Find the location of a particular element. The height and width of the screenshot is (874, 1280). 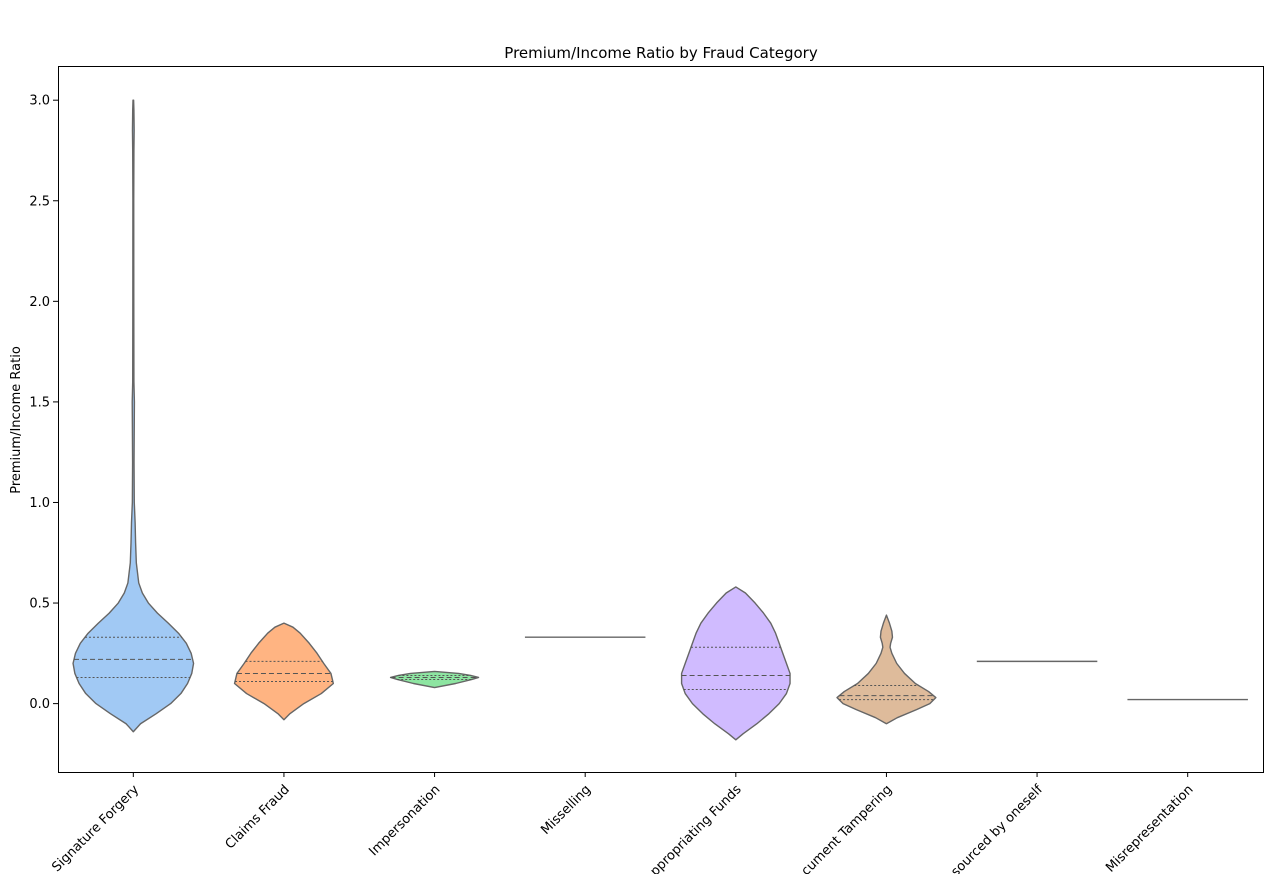

violin-signature-forgery is located at coordinates (133, 416).